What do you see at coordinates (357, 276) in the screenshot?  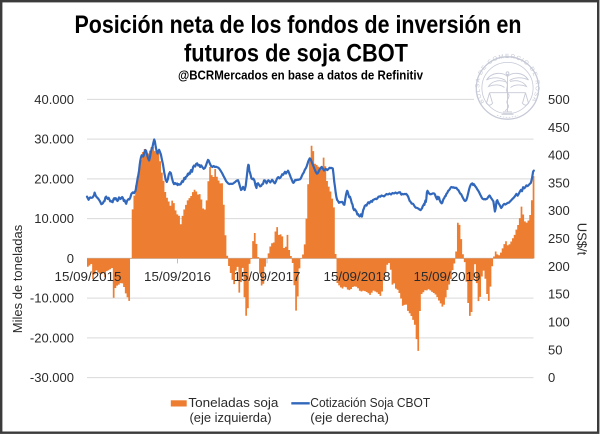 I see `svg-text: 15/09/2018` at bounding box center [357, 276].